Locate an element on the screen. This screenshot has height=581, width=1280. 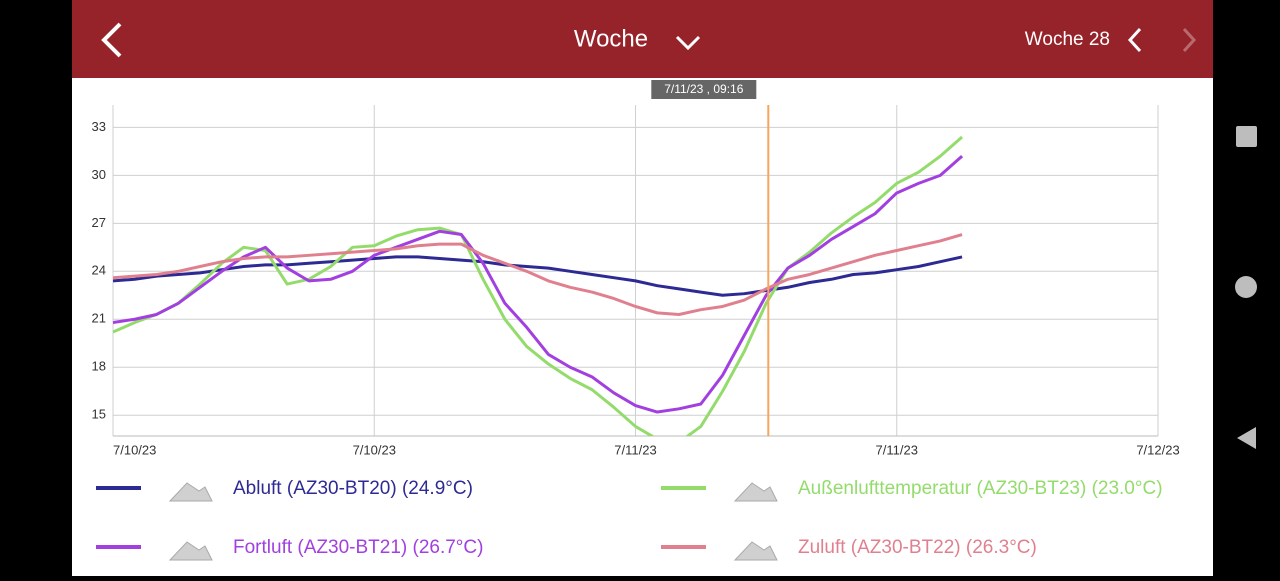
x-tick-label: 7/12/23 is located at coordinates (1157, 449).